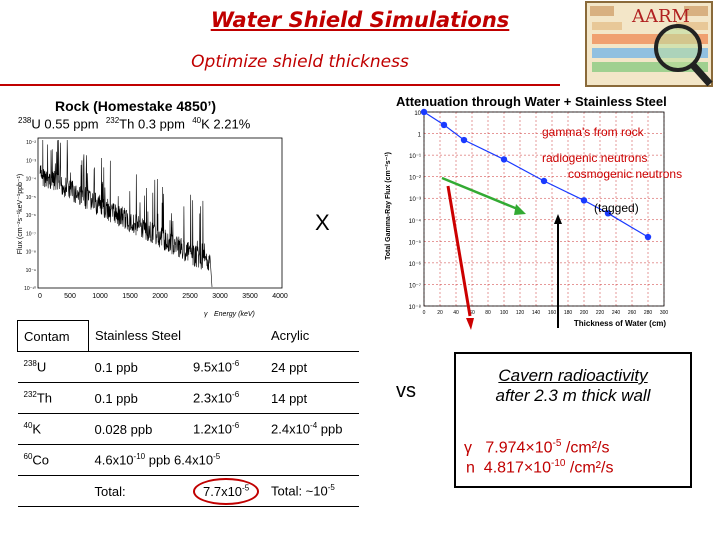 This screenshot has height=540, width=720. Describe the element at coordinates (53, 336) in the screenshot. I see `header-contam: Contam` at that location.